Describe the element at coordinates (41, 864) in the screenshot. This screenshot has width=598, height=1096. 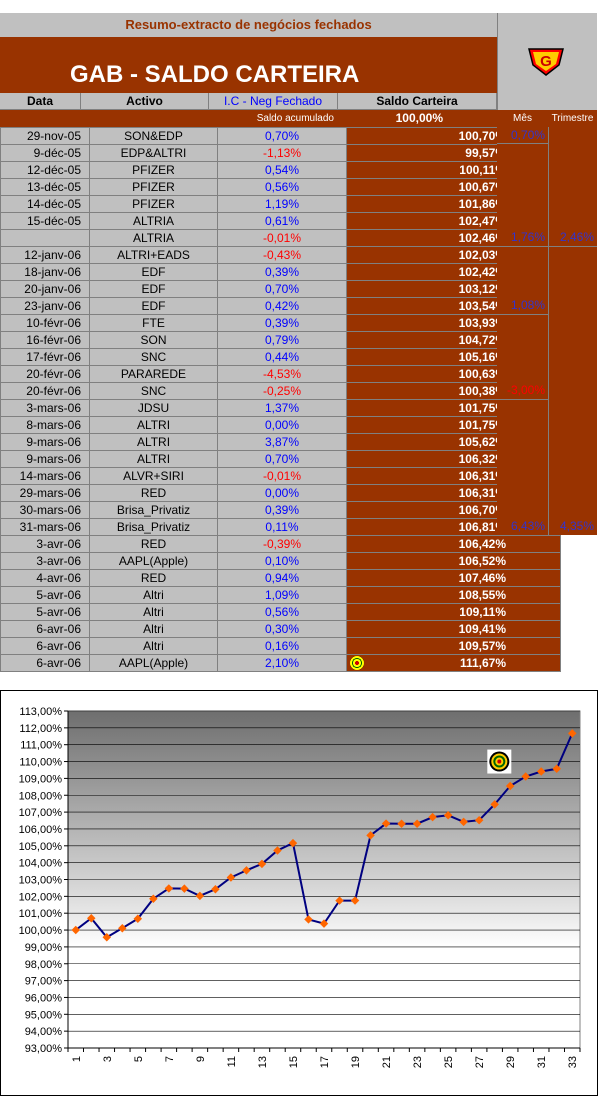
I see `y-tick-label: 104,00%` at that location.